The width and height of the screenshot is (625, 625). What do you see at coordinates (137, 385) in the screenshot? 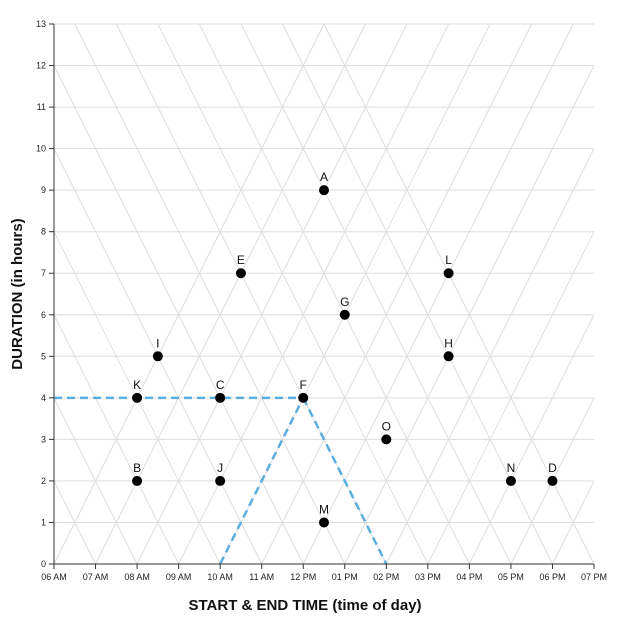
I see `point-label-k: K` at bounding box center [137, 385].